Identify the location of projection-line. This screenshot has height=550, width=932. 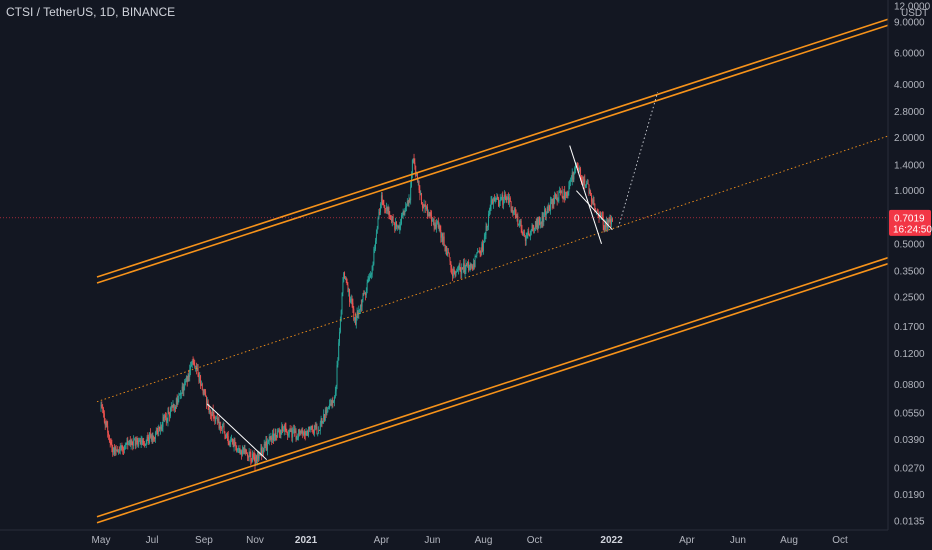
(638, 160).